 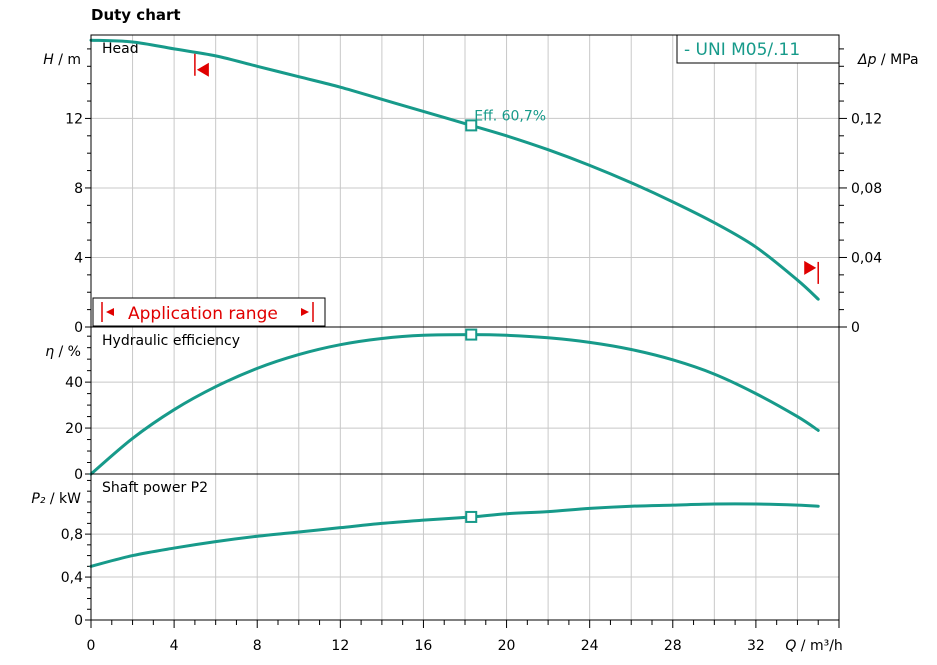 What do you see at coordinates (814, 646) in the screenshot?
I see `x-axis-label: Q / m³/h` at bounding box center [814, 646].